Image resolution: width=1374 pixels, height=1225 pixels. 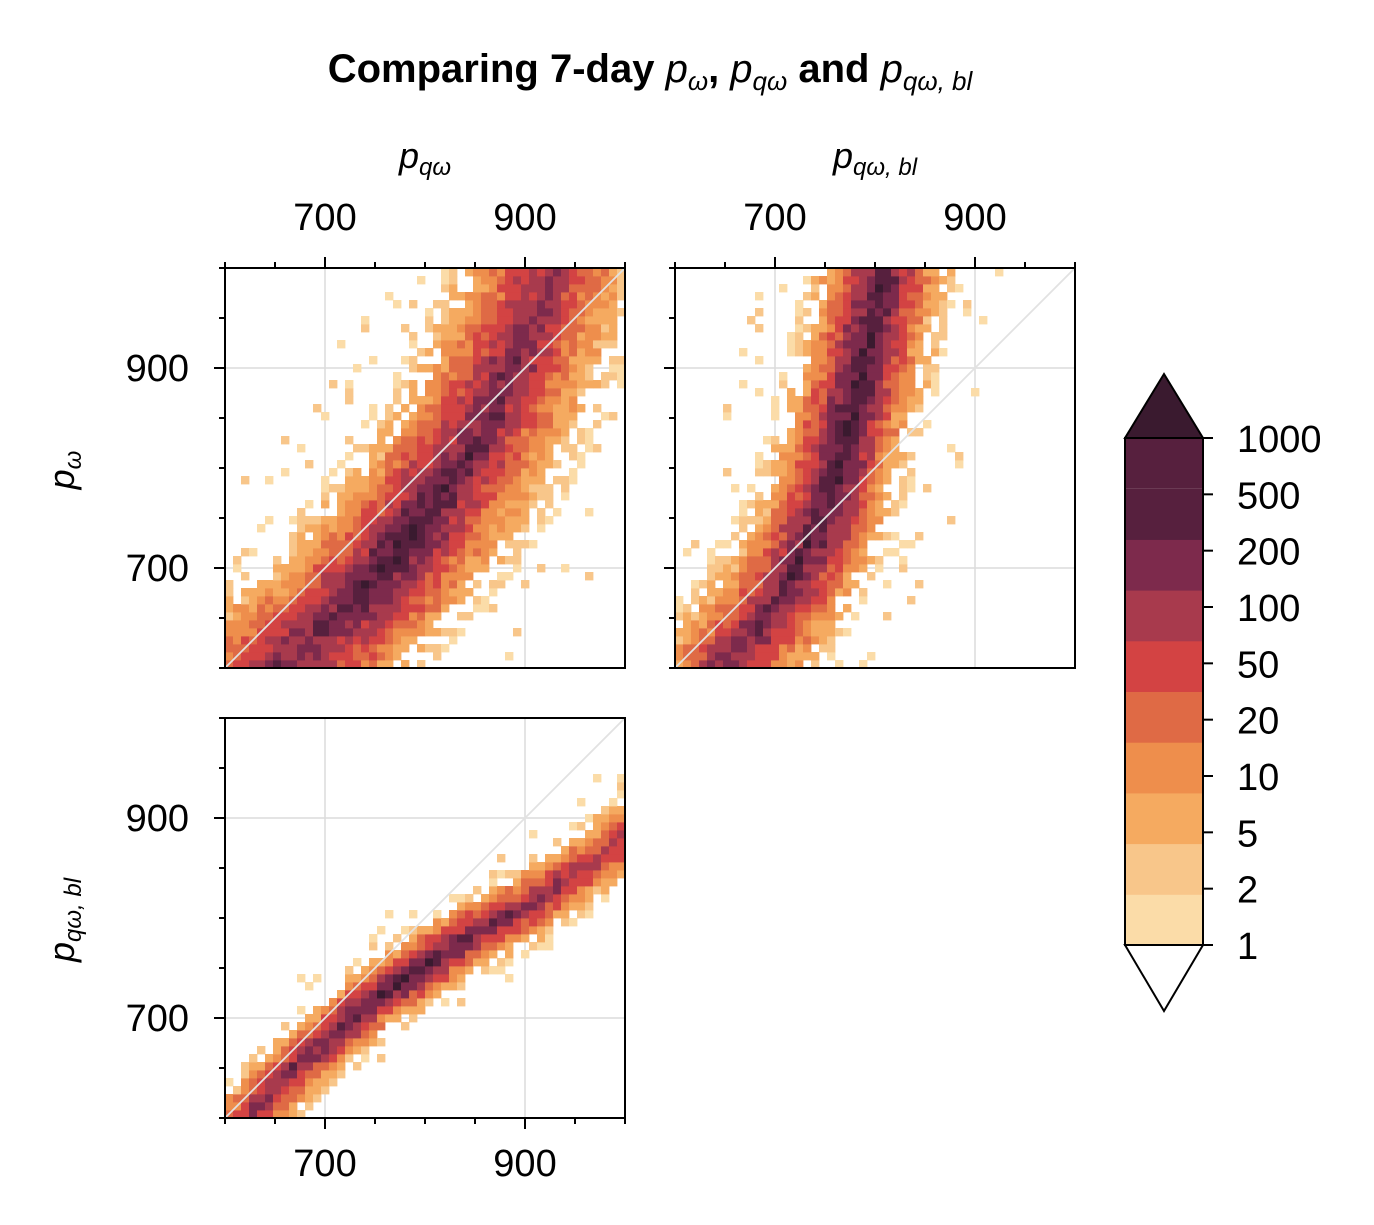 What do you see at coordinates (64, 920) in the screenshot?
I see `y-label-bottom: pqω, bl` at bounding box center [64, 920].